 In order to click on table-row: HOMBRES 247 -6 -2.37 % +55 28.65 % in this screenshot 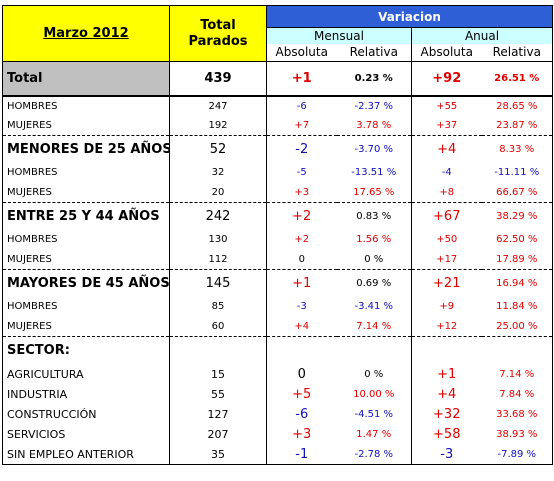, I will do `click(277, 105)`.